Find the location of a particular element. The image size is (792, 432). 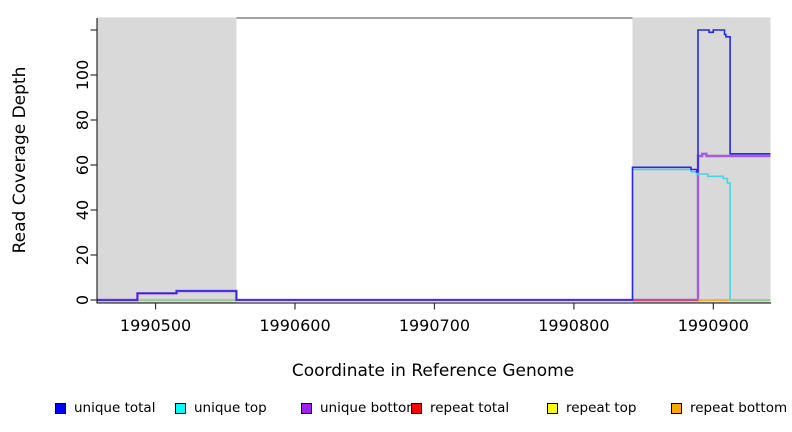

legend-item-unique-total: unique total is located at coordinates (105, 408).